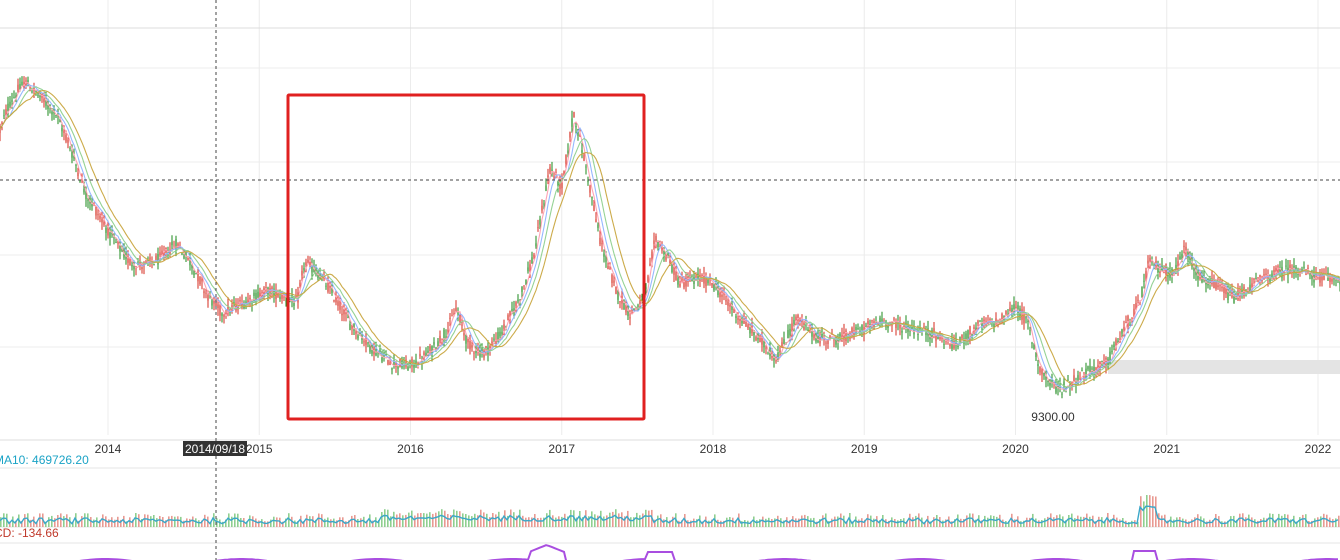  I want to click on x-tick-label: 2020, so click(1015, 449).